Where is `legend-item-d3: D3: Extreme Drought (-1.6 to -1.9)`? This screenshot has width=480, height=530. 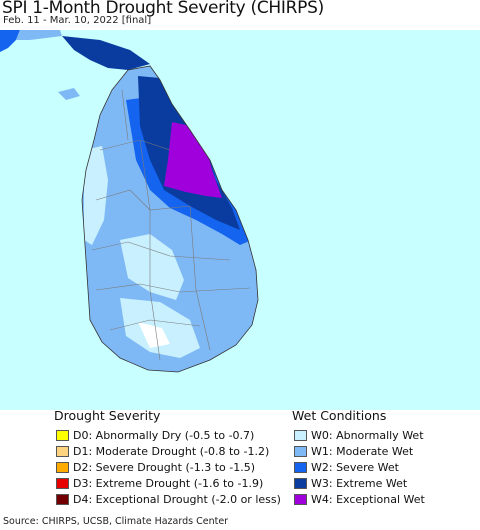 legend-item-d3: D3: Extreme Drought (-1.6 to -1.9) is located at coordinates (159, 483).